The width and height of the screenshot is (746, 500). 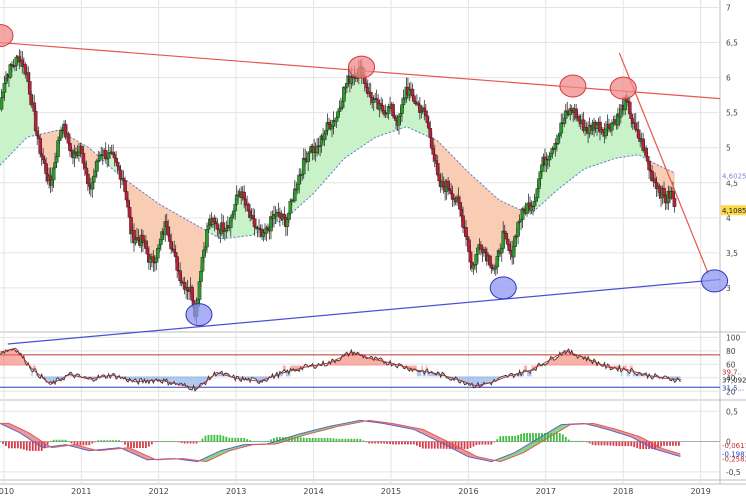 I want to click on candle-down, so click(x=674, y=202).